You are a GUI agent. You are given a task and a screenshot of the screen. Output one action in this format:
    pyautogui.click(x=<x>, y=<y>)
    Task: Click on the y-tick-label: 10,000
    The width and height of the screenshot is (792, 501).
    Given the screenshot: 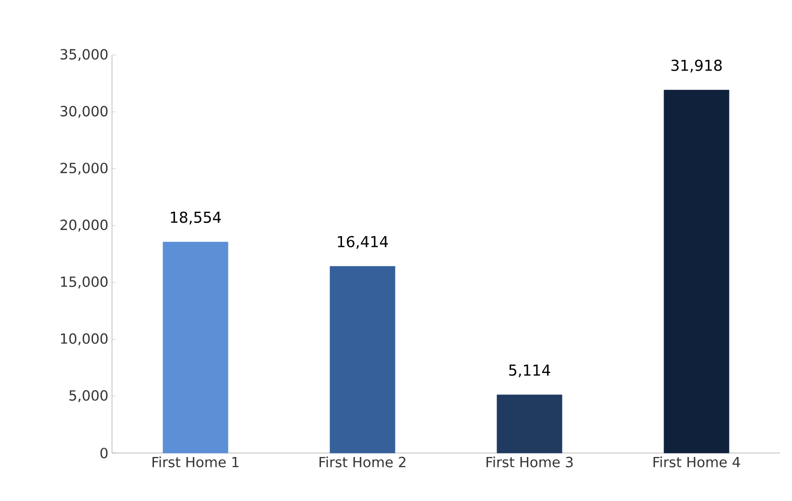 What is the action you would take?
    pyautogui.click(x=84, y=339)
    